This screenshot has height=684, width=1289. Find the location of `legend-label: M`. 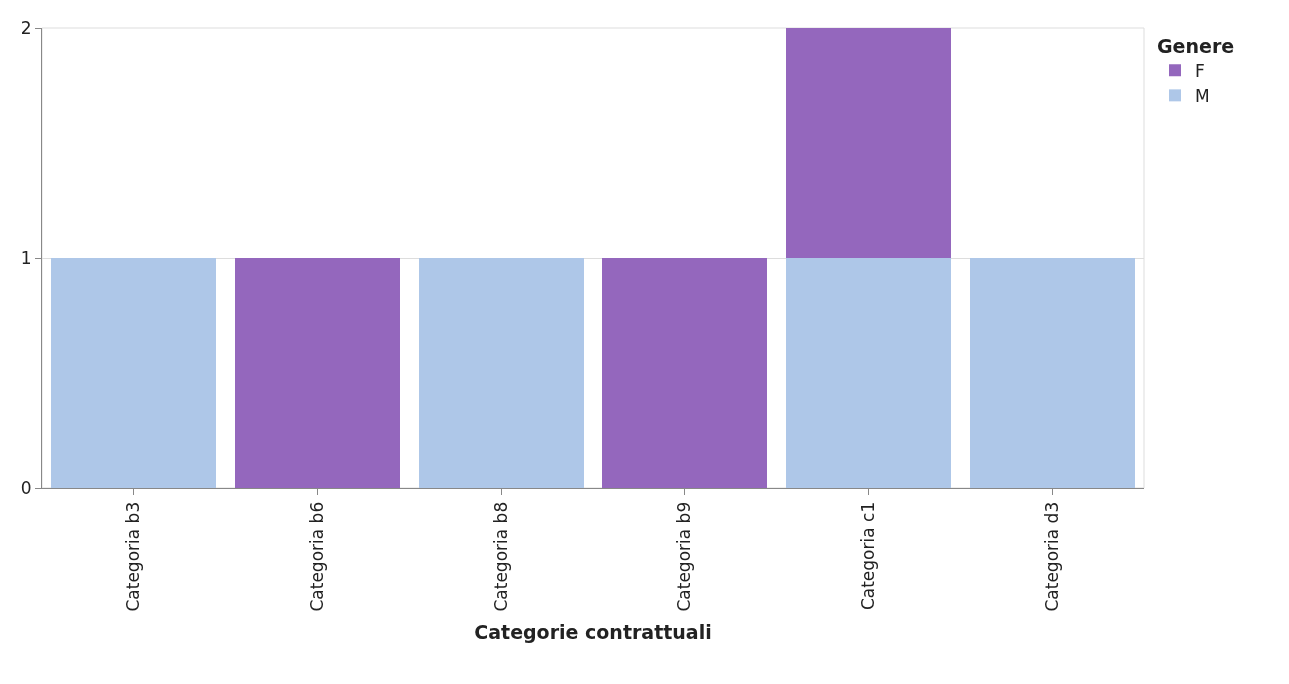

legend-label: M is located at coordinates (1202, 95).